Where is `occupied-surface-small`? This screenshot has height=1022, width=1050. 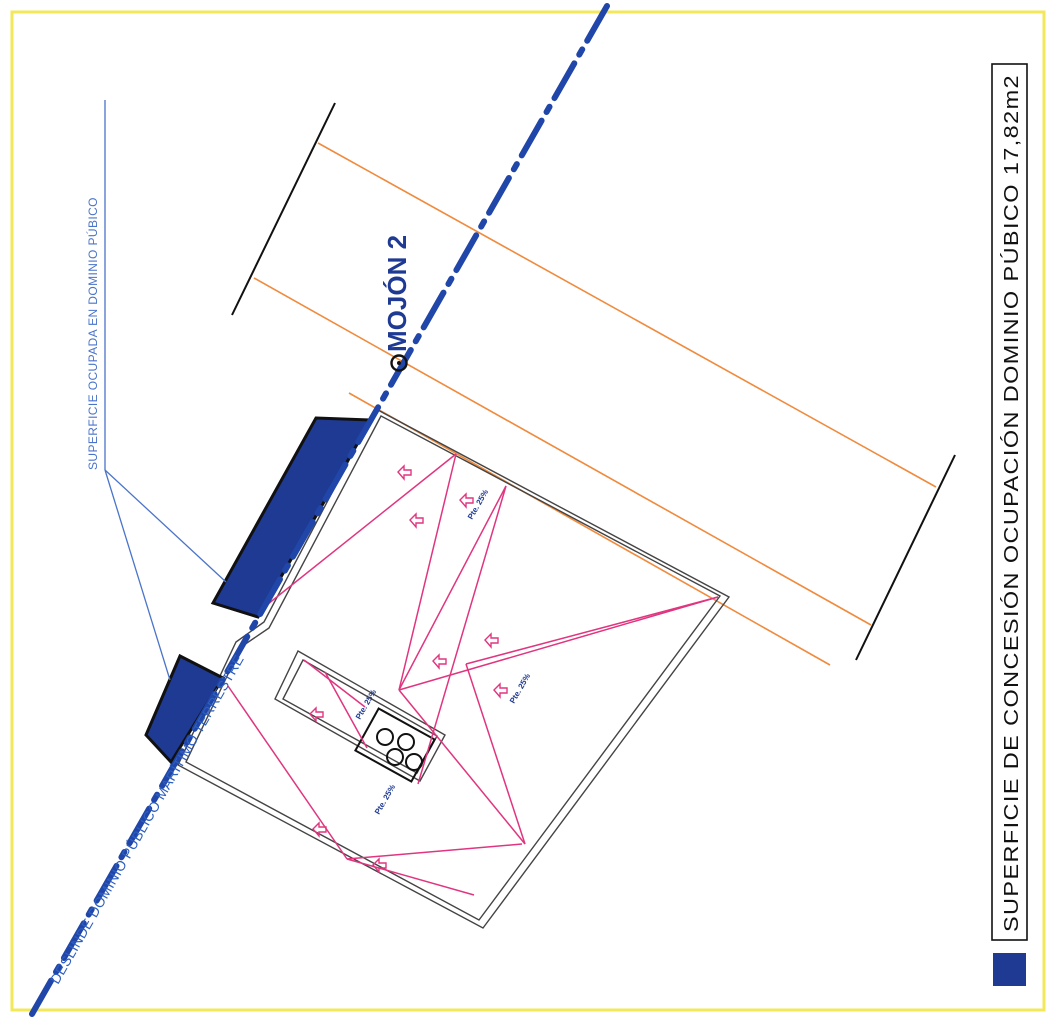 occupied-surface-small is located at coordinates (185, 709).